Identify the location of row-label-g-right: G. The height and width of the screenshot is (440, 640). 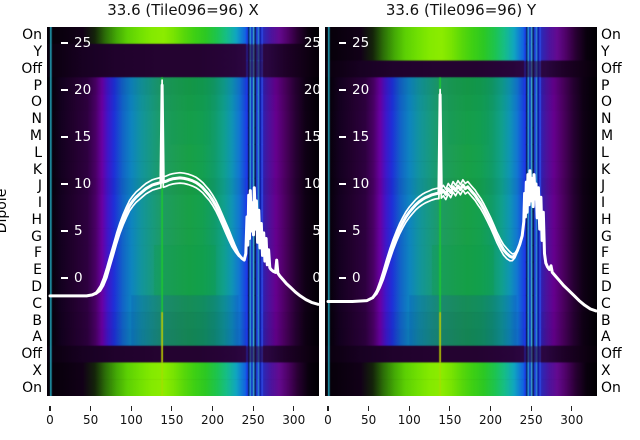
(606, 236).